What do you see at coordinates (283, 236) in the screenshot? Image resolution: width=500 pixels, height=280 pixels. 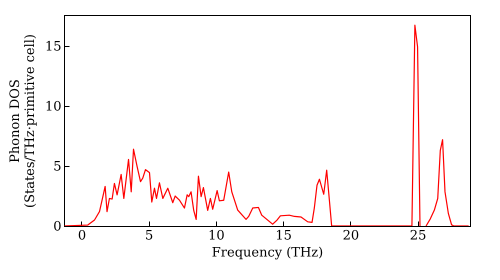 I see `x-tick-label: 15` at bounding box center [283, 236].